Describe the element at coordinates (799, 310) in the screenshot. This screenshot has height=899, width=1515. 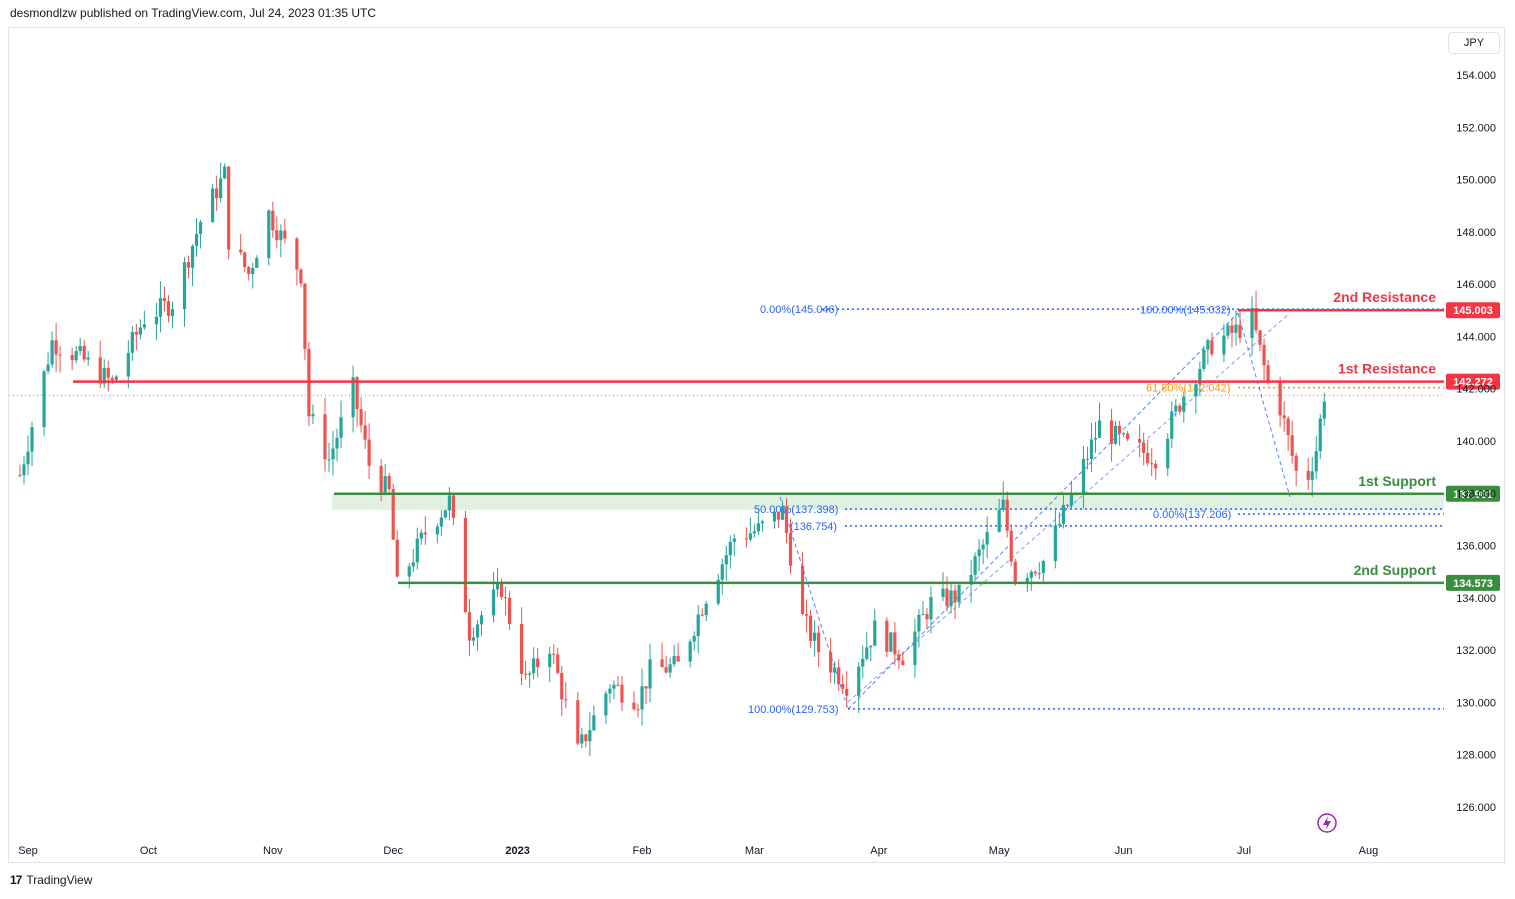
I see `fib-label: 0.00%(145.046)` at that location.